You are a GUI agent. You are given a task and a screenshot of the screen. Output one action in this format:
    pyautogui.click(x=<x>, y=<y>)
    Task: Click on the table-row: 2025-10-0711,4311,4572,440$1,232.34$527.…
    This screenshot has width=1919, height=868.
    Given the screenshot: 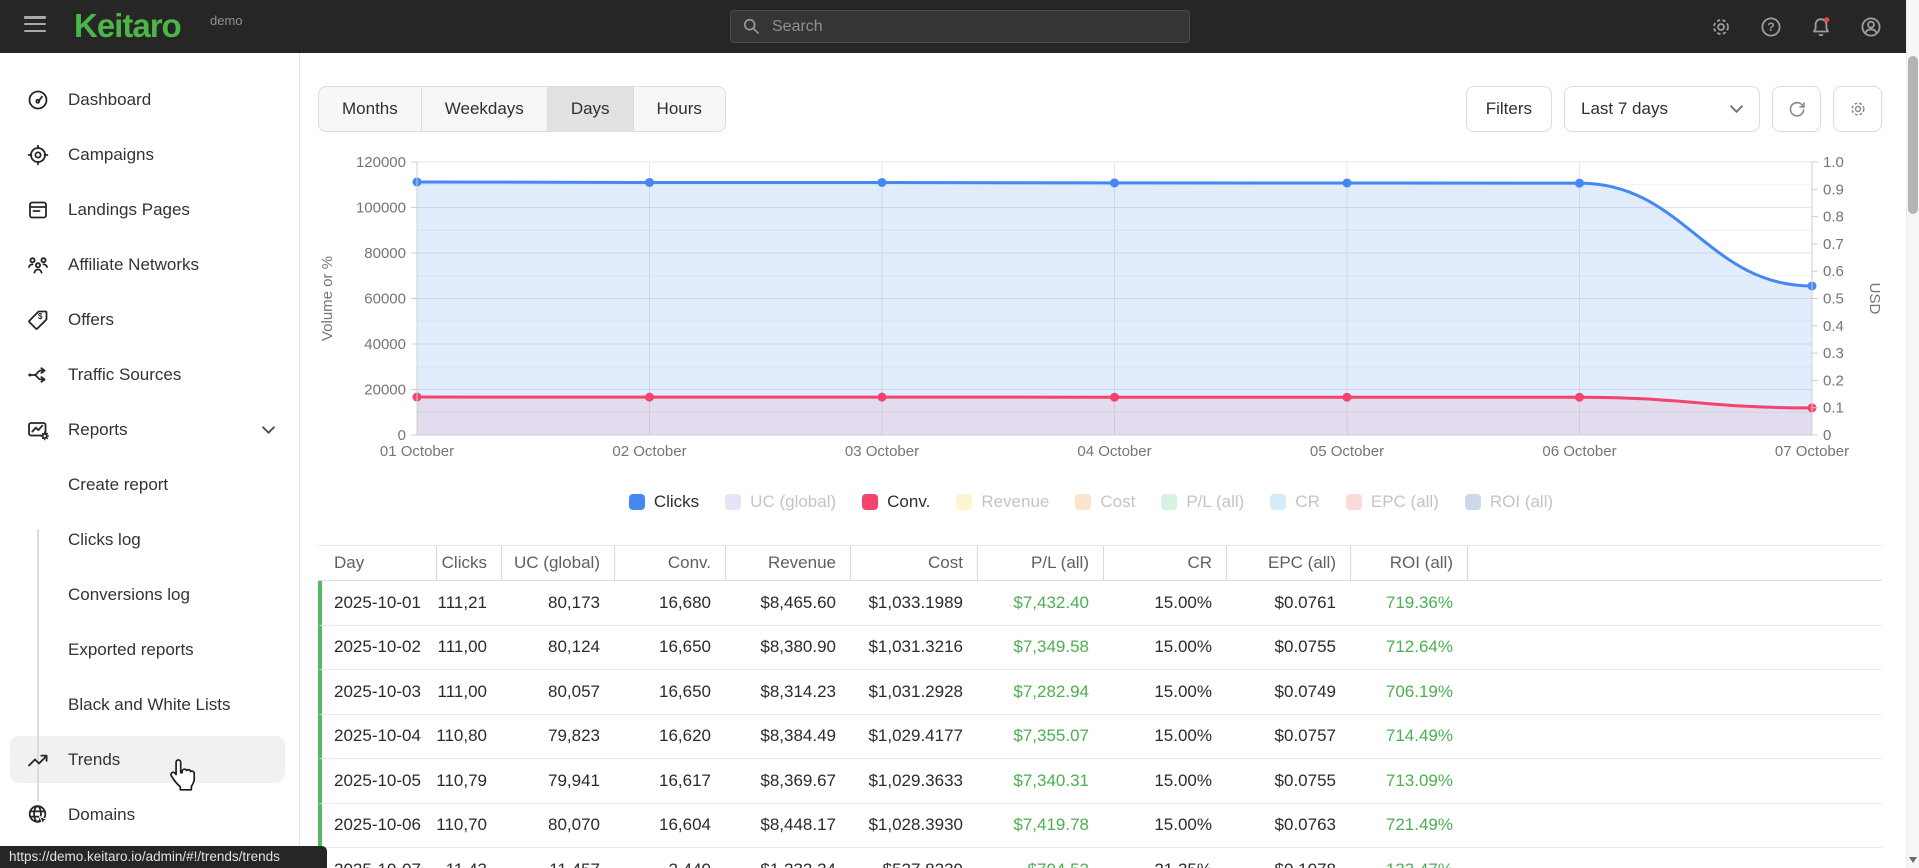 What is the action you would take?
    pyautogui.click(x=1100, y=858)
    